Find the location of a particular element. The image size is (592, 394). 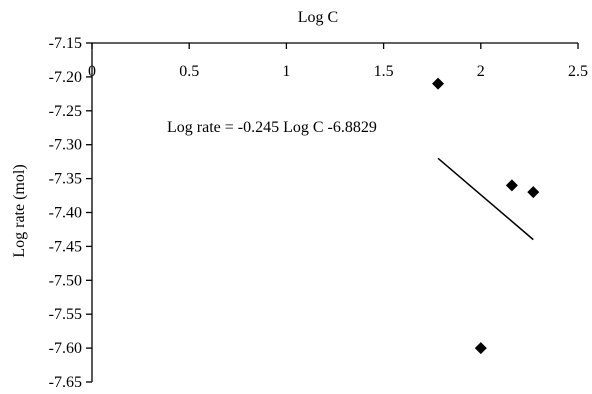

trendline-group is located at coordinates (485, 198).